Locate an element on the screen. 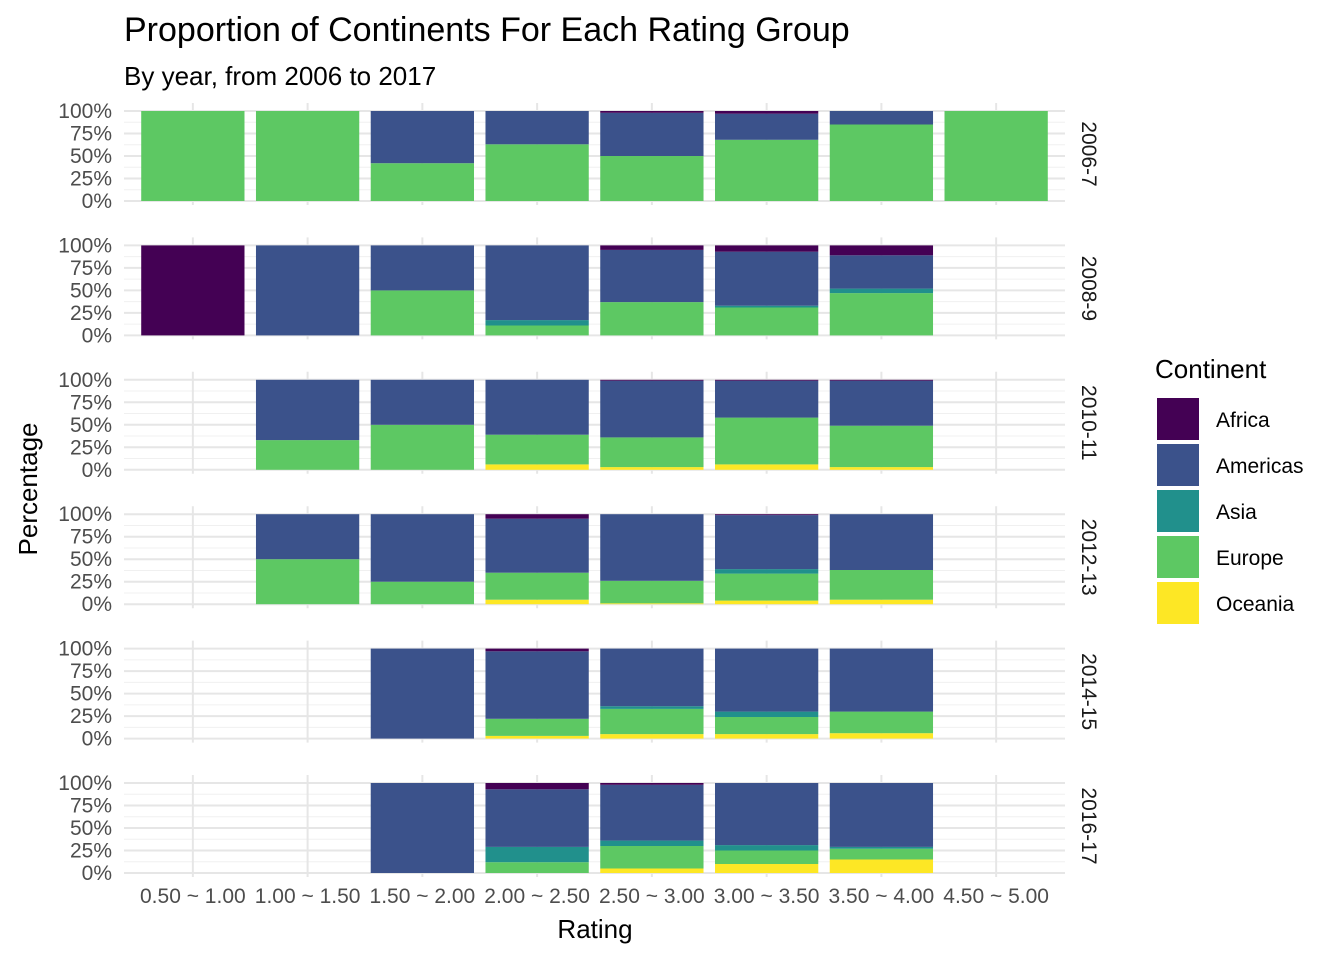 Image resolution: width=1344 pixels, height=965 pixels. facet-panel: 0%25%50%75%100% 2008-9 is located at coordinates (579, 290).